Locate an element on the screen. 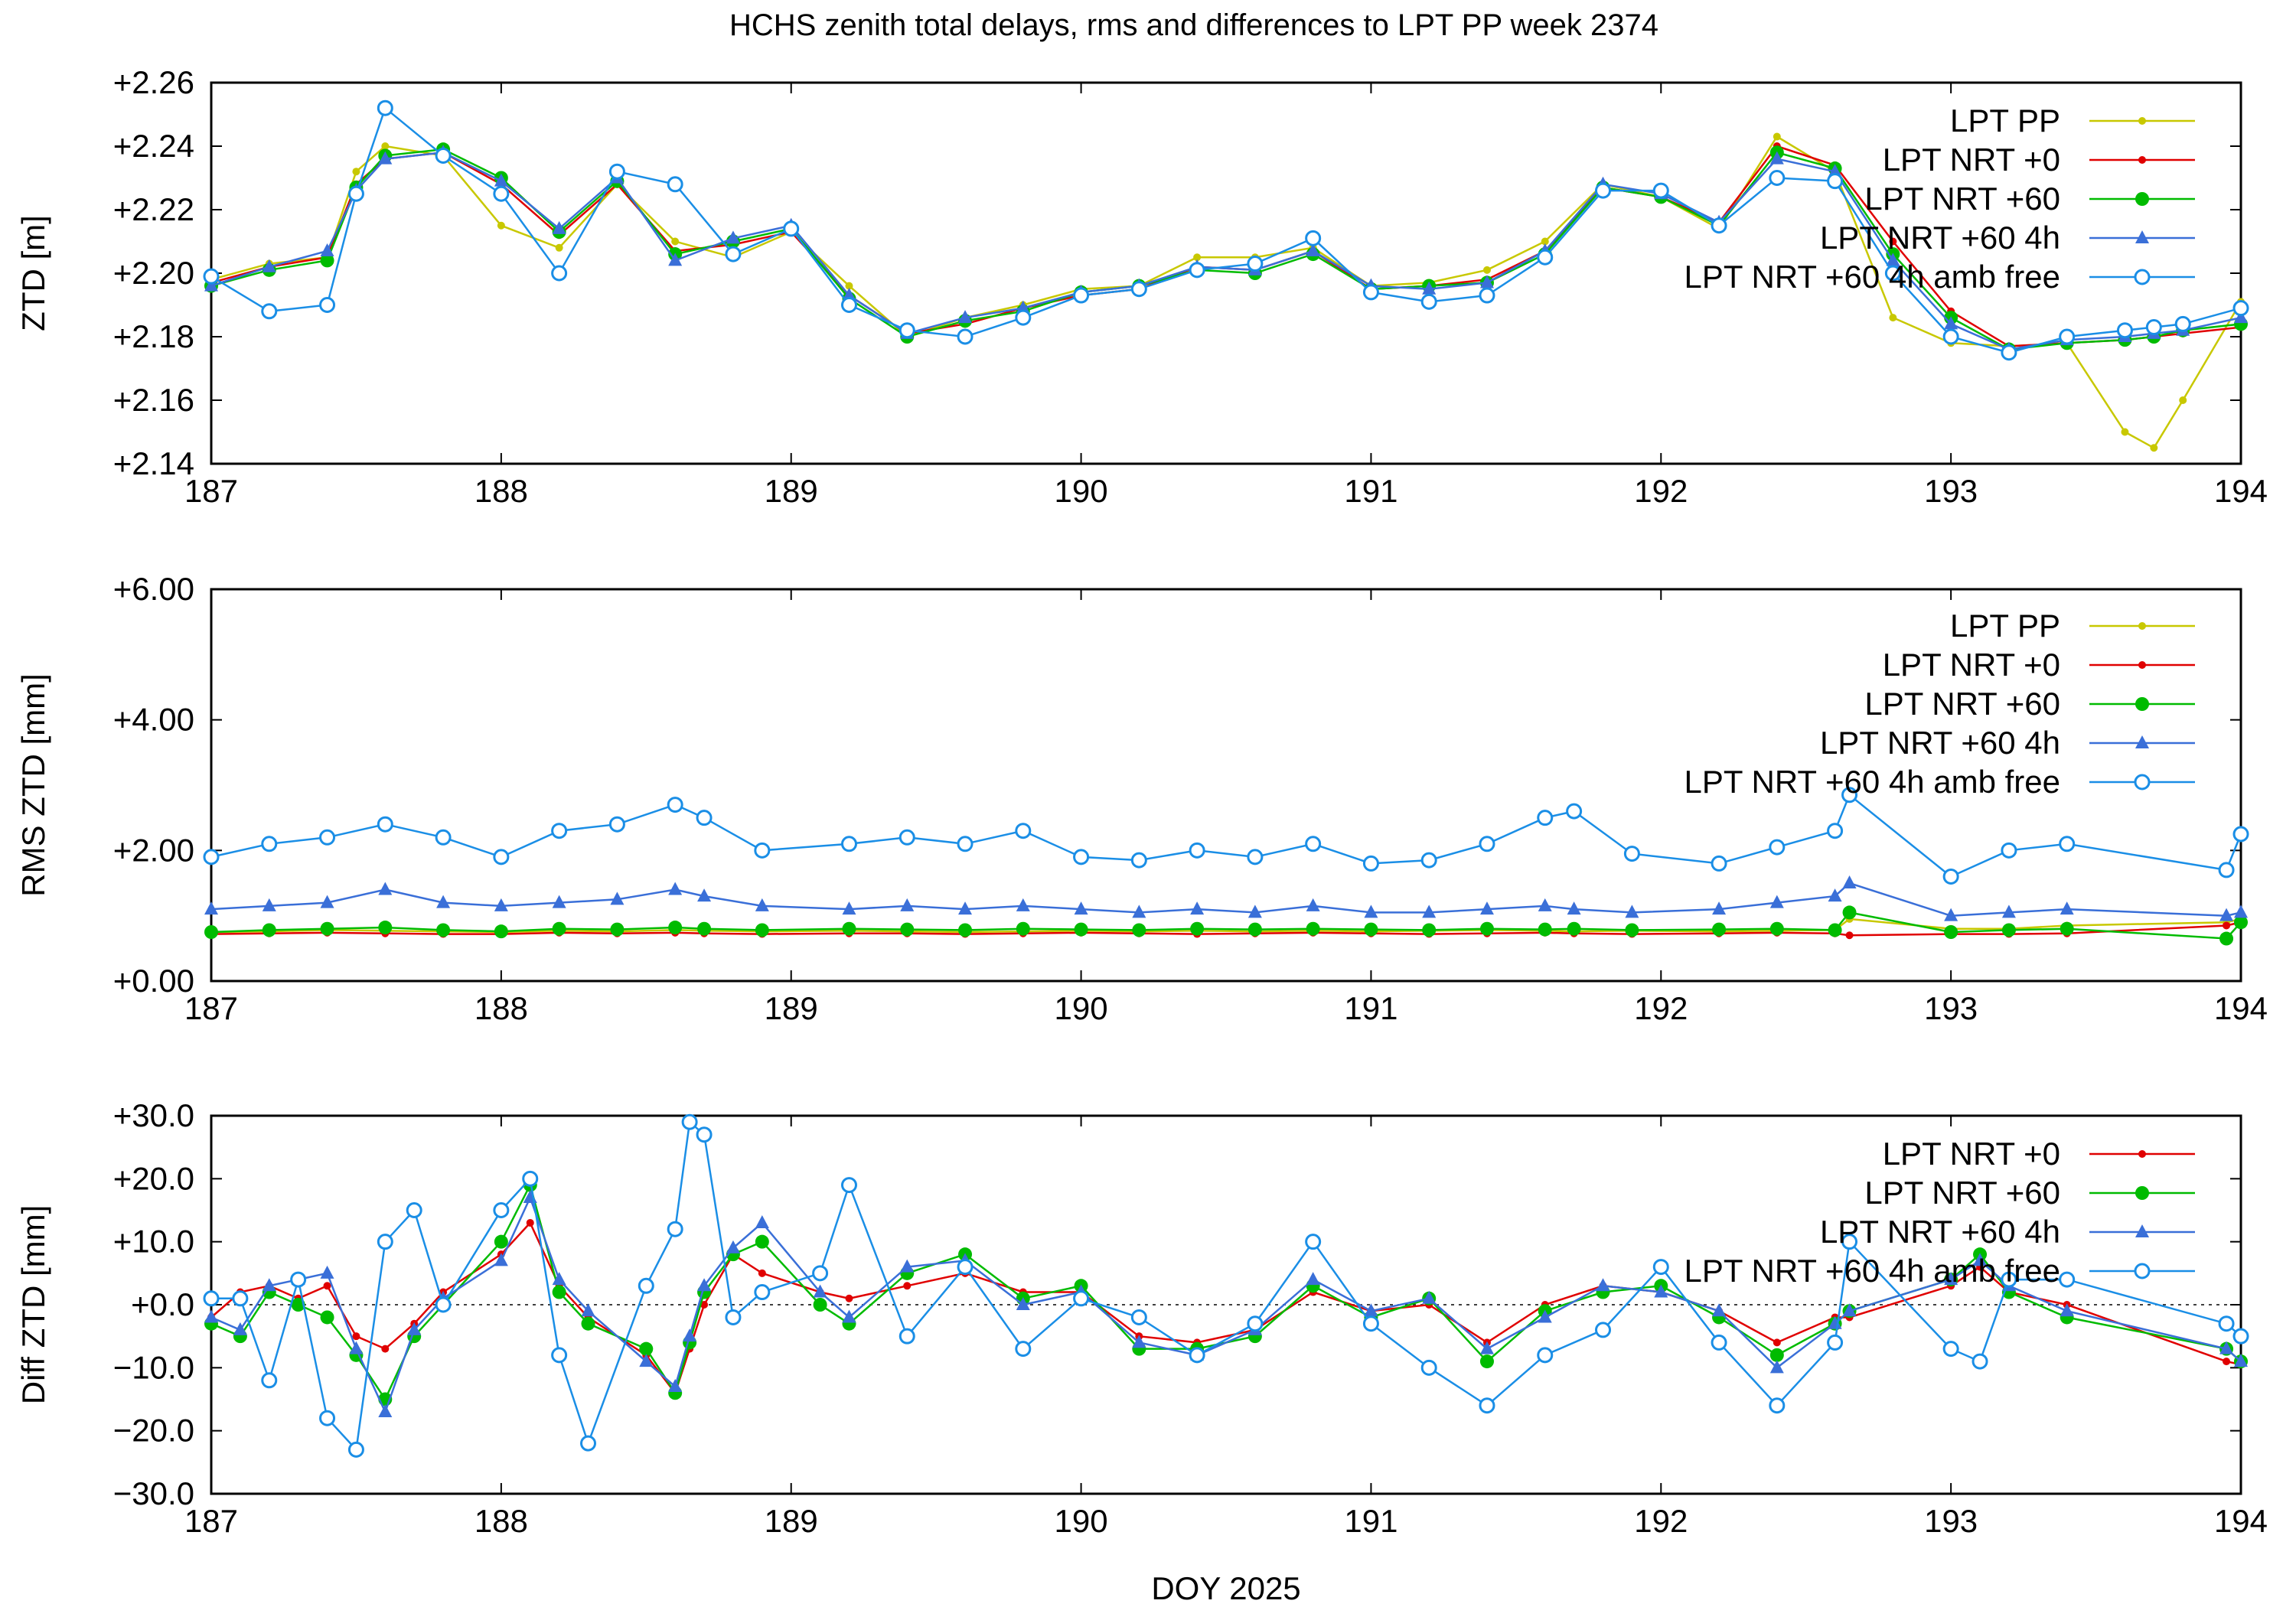 The height and width of the screenshot is (1607, 2296). x-tick-label: 190 is located at coordinates (1081, 1521).